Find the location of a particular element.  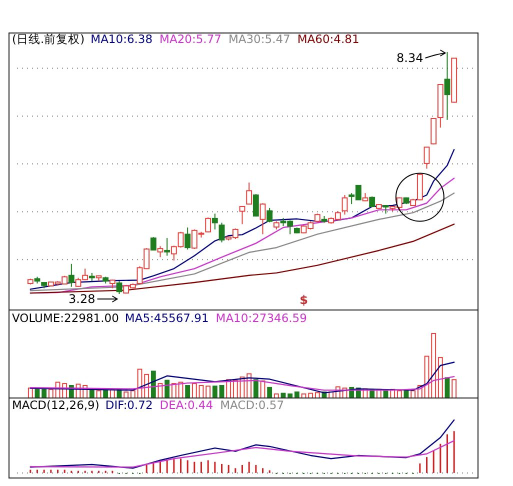

text: MA5:45567.91 is located at coordinates (166, 318).